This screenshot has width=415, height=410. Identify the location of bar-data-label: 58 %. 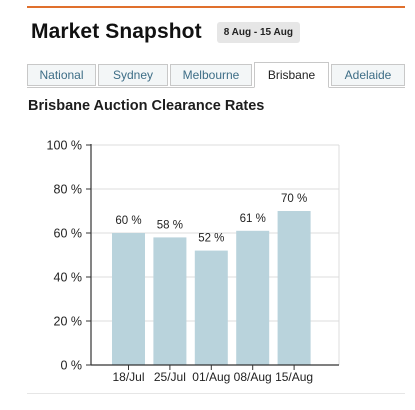
(170, 225).